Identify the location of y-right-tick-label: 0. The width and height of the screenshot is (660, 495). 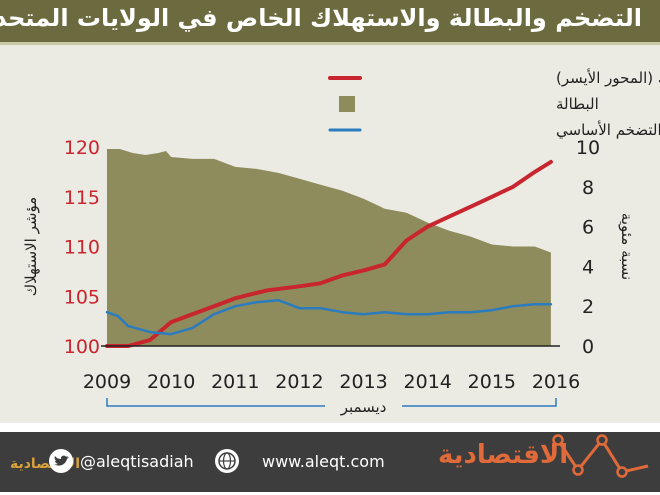
(588, 347).